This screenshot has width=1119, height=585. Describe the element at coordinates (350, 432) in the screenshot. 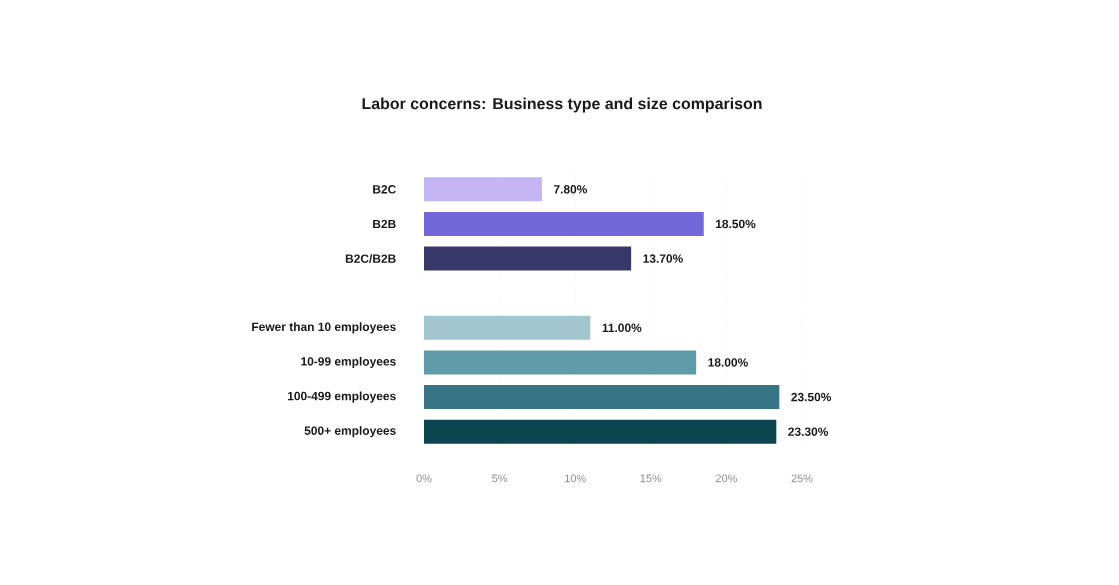

I see `y-tick-label: 500+ employees` at that location.